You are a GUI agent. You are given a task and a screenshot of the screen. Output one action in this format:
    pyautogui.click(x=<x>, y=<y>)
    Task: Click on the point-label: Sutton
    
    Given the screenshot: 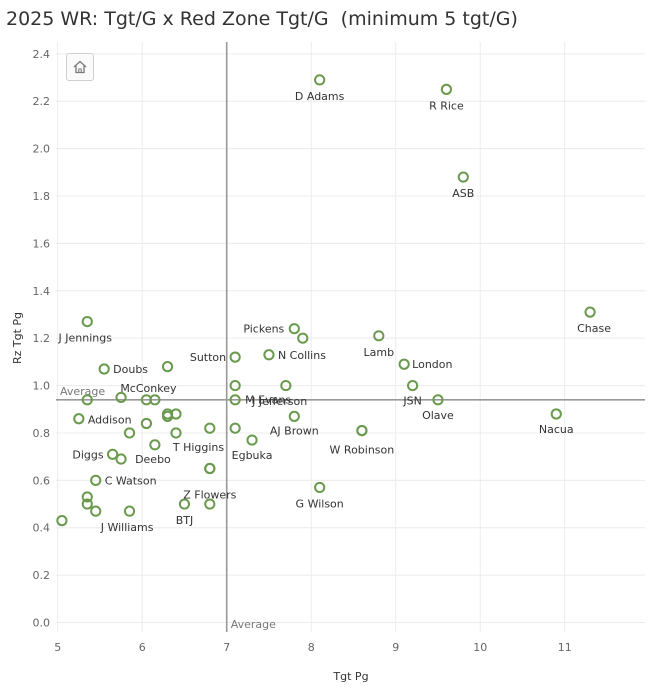 What is the action you would take?
    pyautogui.click(x=208, y=357)
    